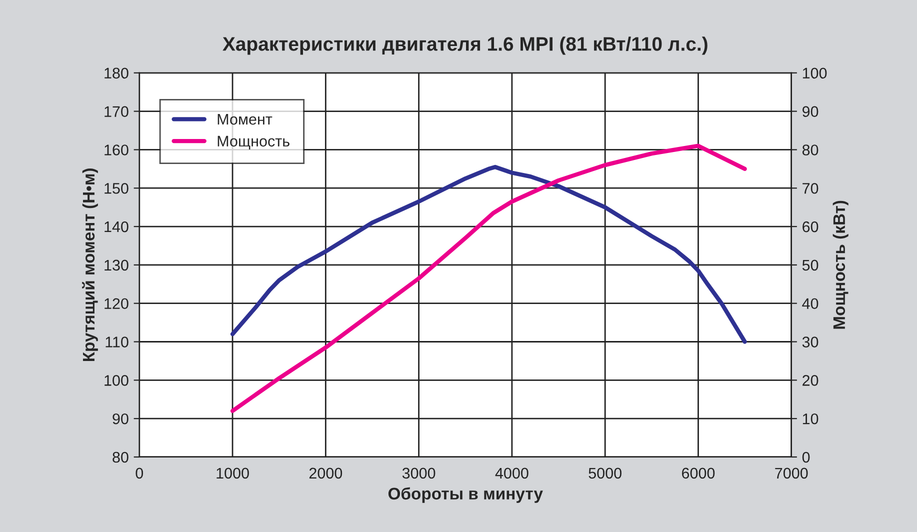 Image resolution: width=917 pixels, height=532 pixels. I want to click on y2-tick-label: 70, so click(810, 188).